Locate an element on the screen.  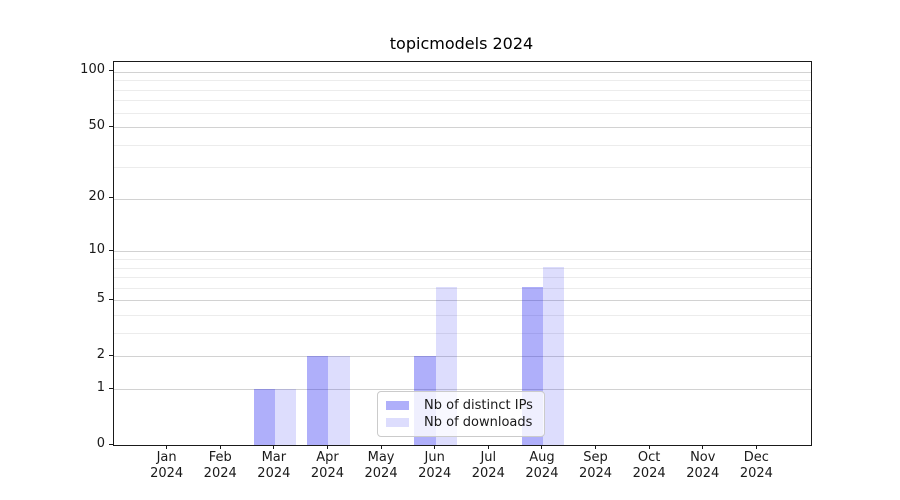
x-tick-label: Jan 2024 is located at coordinates (167, 466).